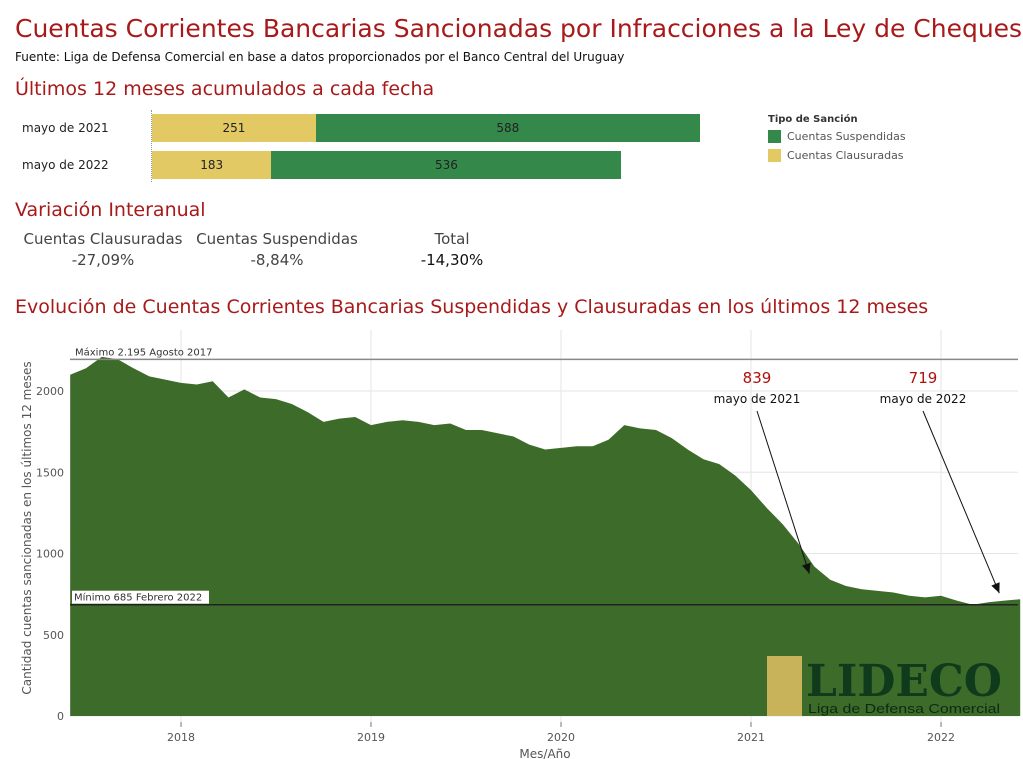 This screenshot has width=1023, height=759. I want to click on x-axis-ticks: 2018 2019 2020 2021 2022, so click(561, 733).